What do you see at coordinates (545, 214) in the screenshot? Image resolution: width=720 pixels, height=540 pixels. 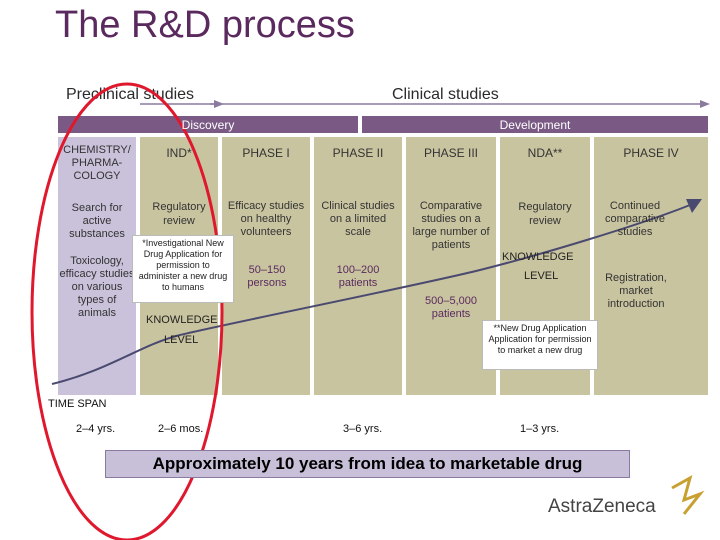 I see `col-nda-desc: Regulatory review` at bounding box center [545, 214].